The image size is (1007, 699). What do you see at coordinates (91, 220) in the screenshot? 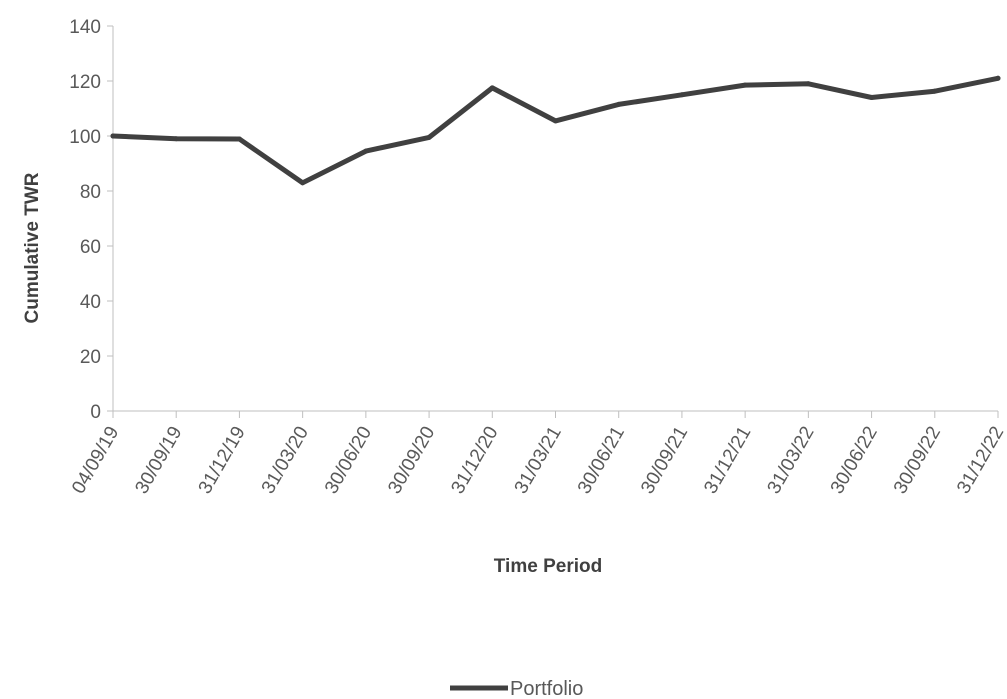
I see `y-axis: 0 20 40 60 80 100 120 140` at bounding box center [91, 220].